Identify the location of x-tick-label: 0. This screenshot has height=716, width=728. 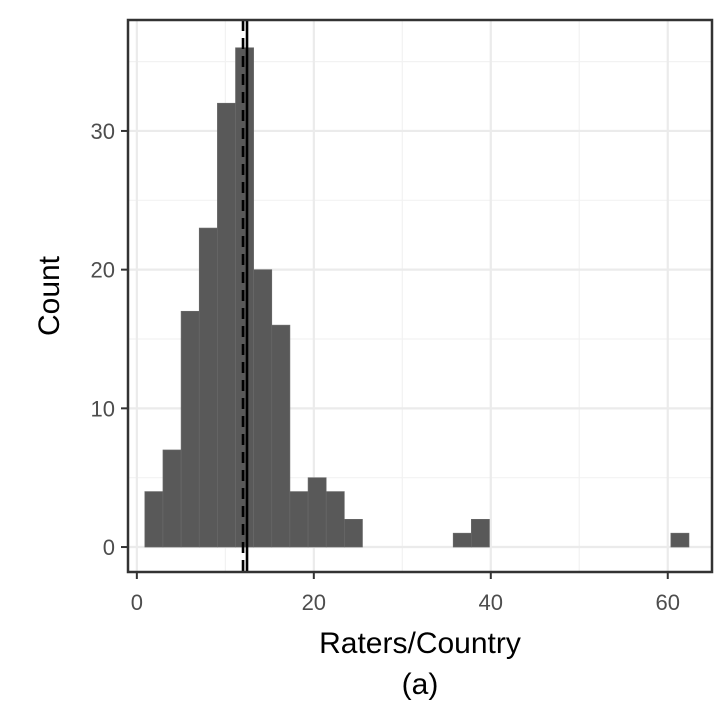
(137, 602).